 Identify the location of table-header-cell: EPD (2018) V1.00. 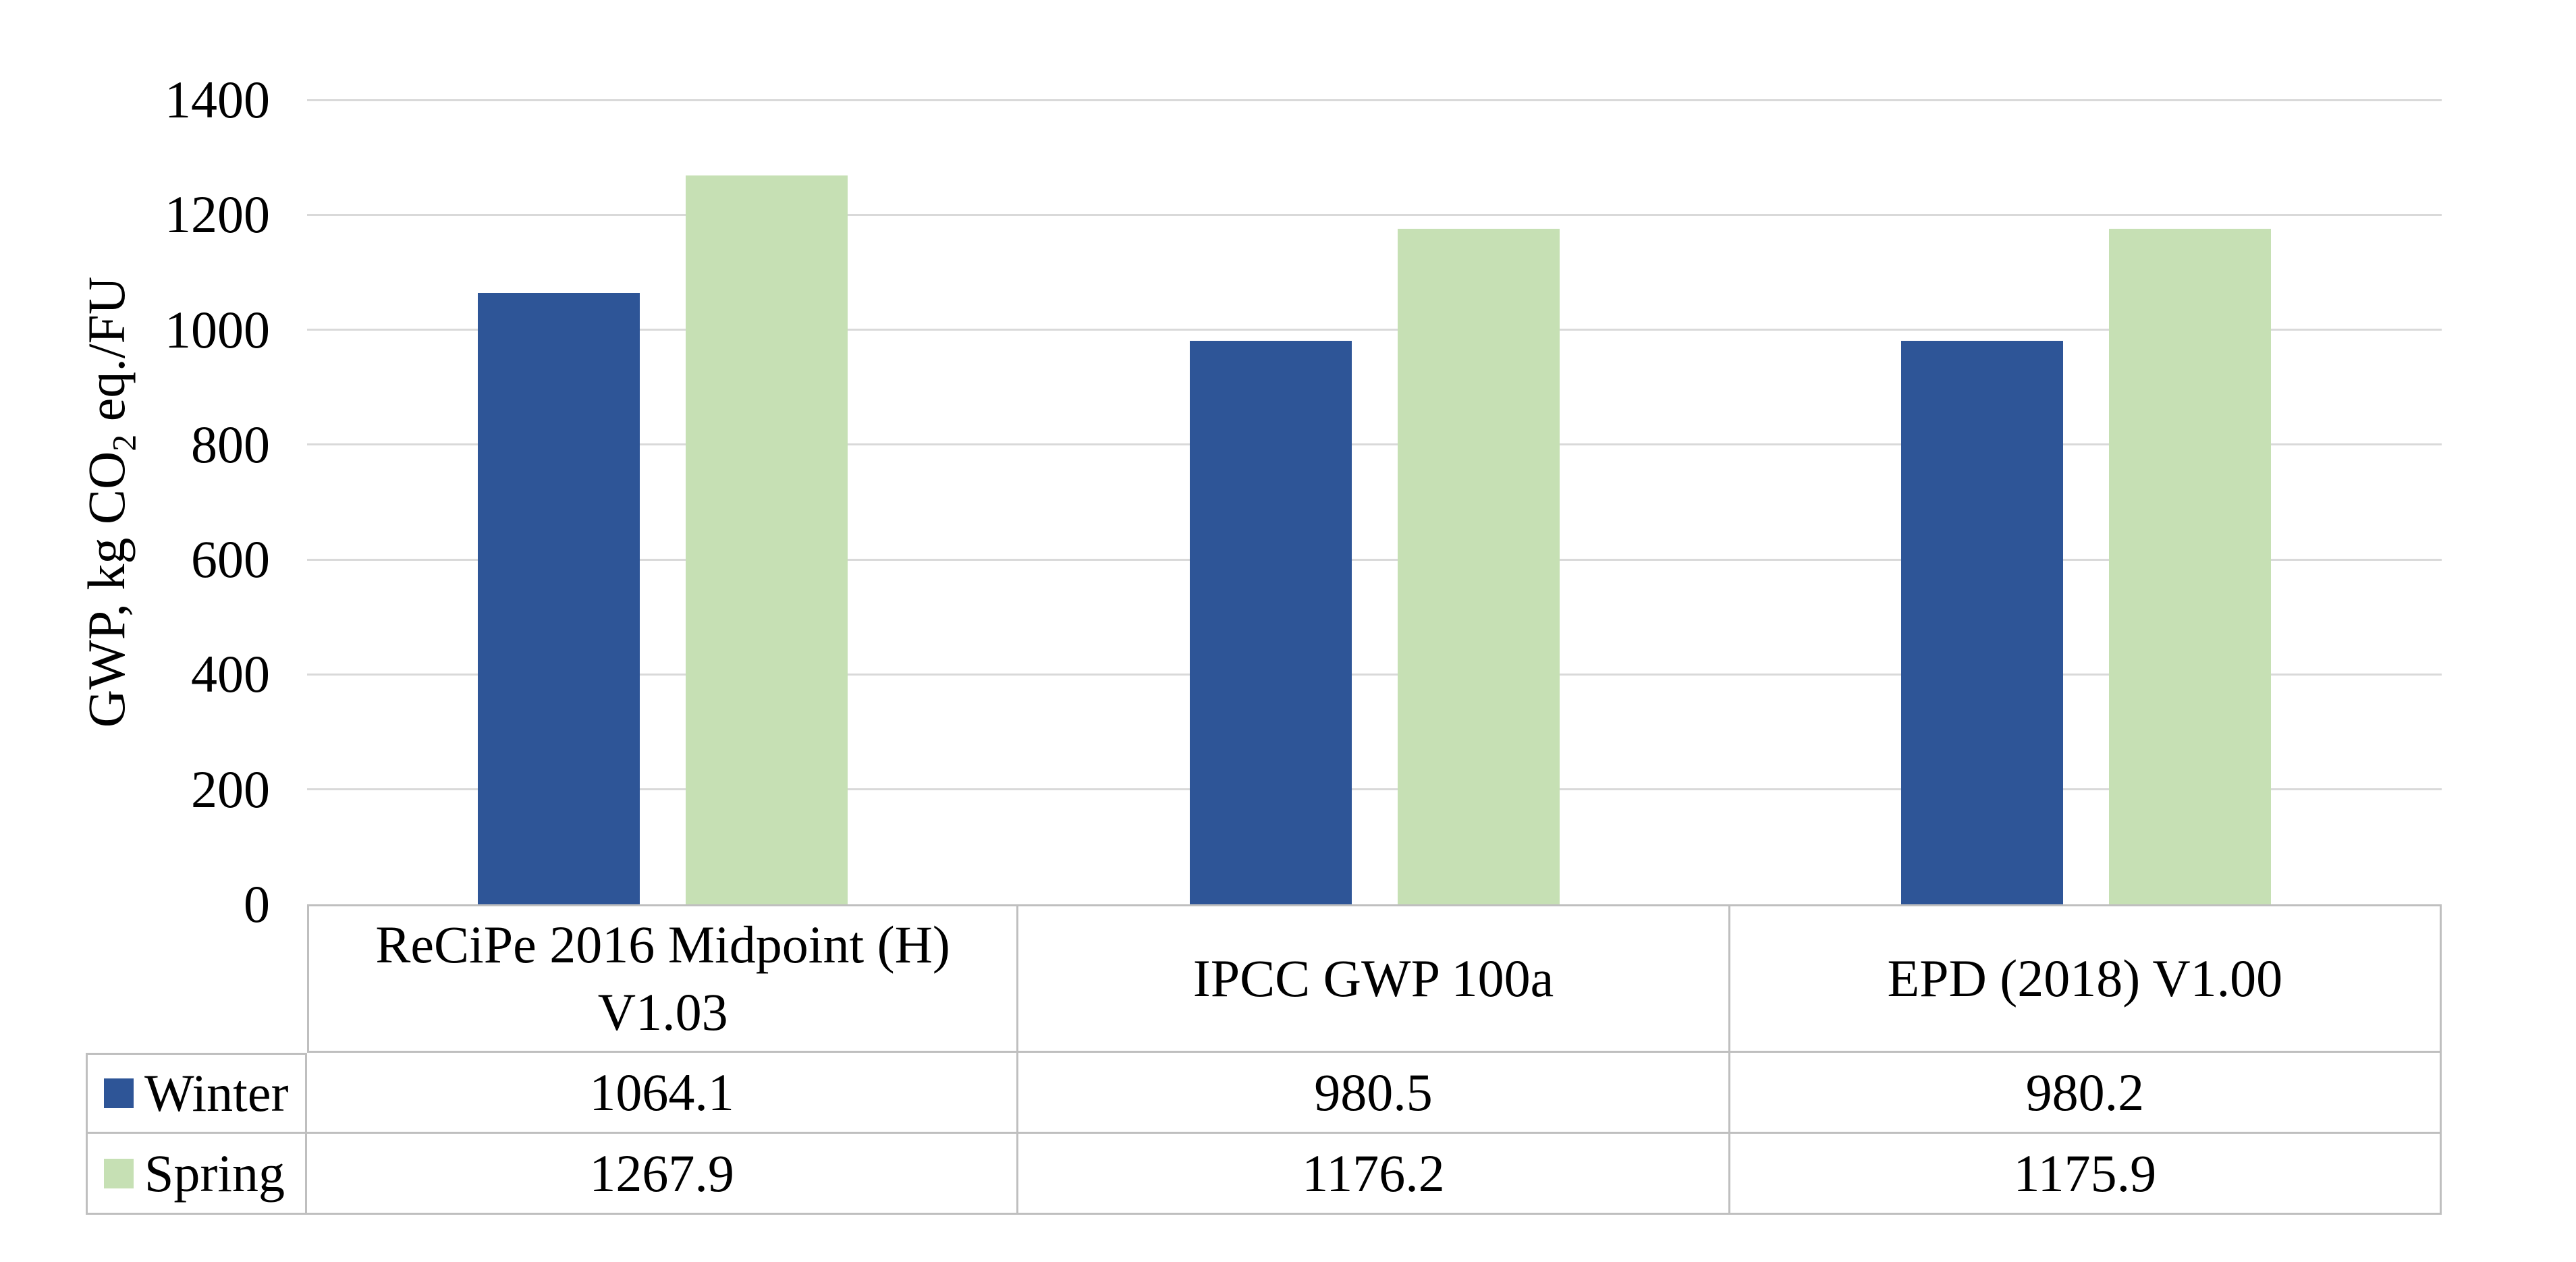
(2086, 979).